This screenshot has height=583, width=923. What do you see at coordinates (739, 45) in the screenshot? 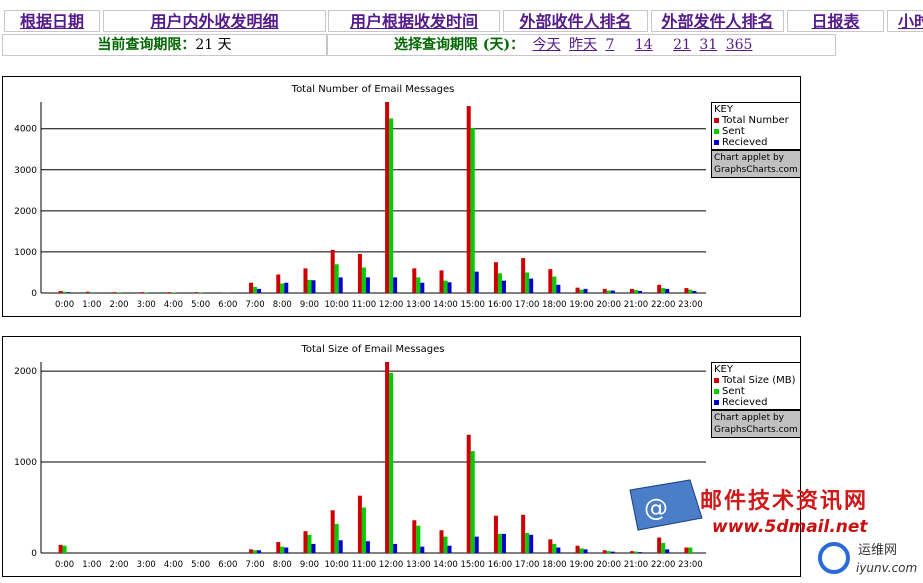
I see `period-365-link: 365` at bounding box center [739, 45].